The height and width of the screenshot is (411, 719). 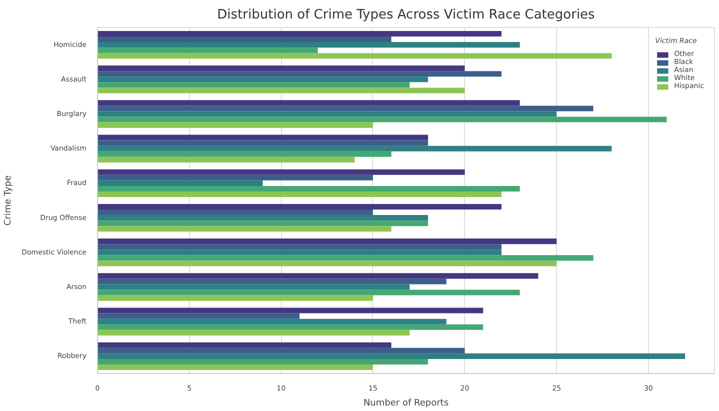 What do you see at coordinates (9, 200) in the screenshot?
I see `y-axis-title: Crime Type` at bounding box center [9, 200].